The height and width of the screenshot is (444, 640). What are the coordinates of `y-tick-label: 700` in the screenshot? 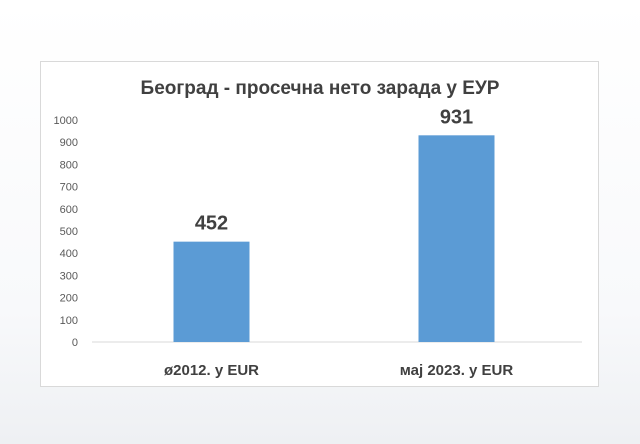 It's located at (69, 188).